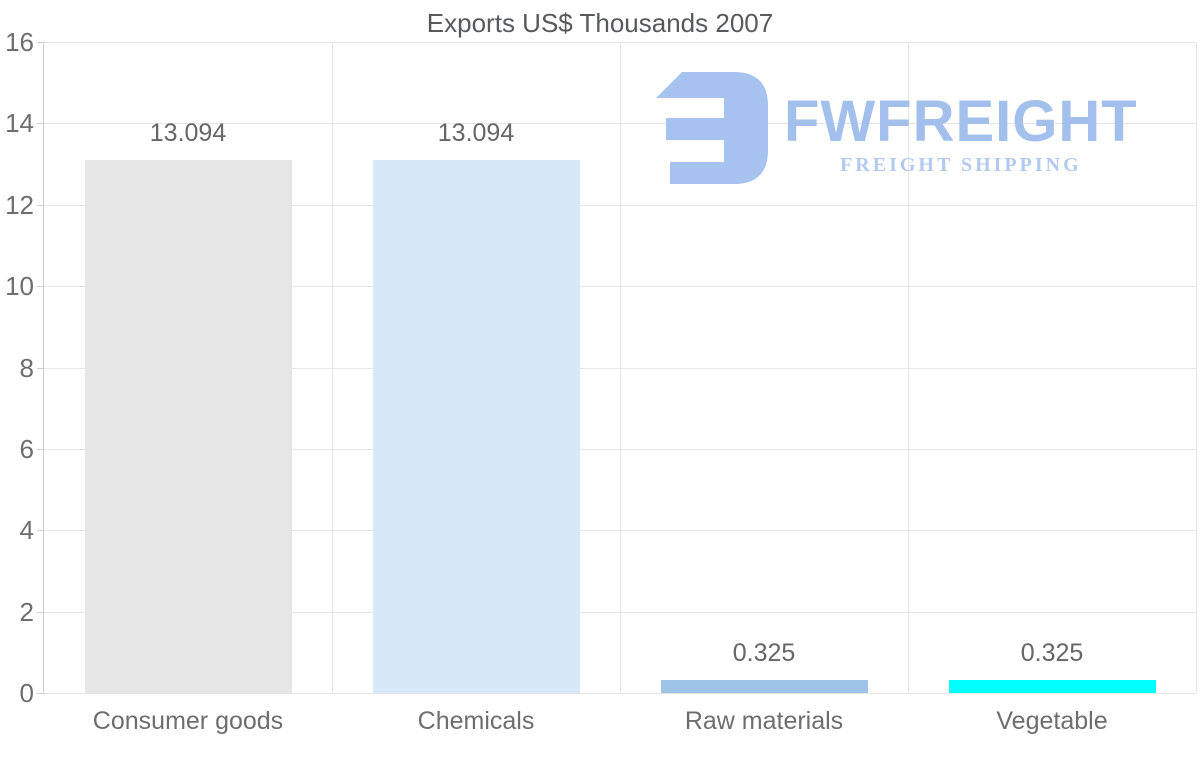 Image resolution: width=1200 pixels, height=763 pixels. I want to click on y-tick-label-6: 6, so click(26, 448).